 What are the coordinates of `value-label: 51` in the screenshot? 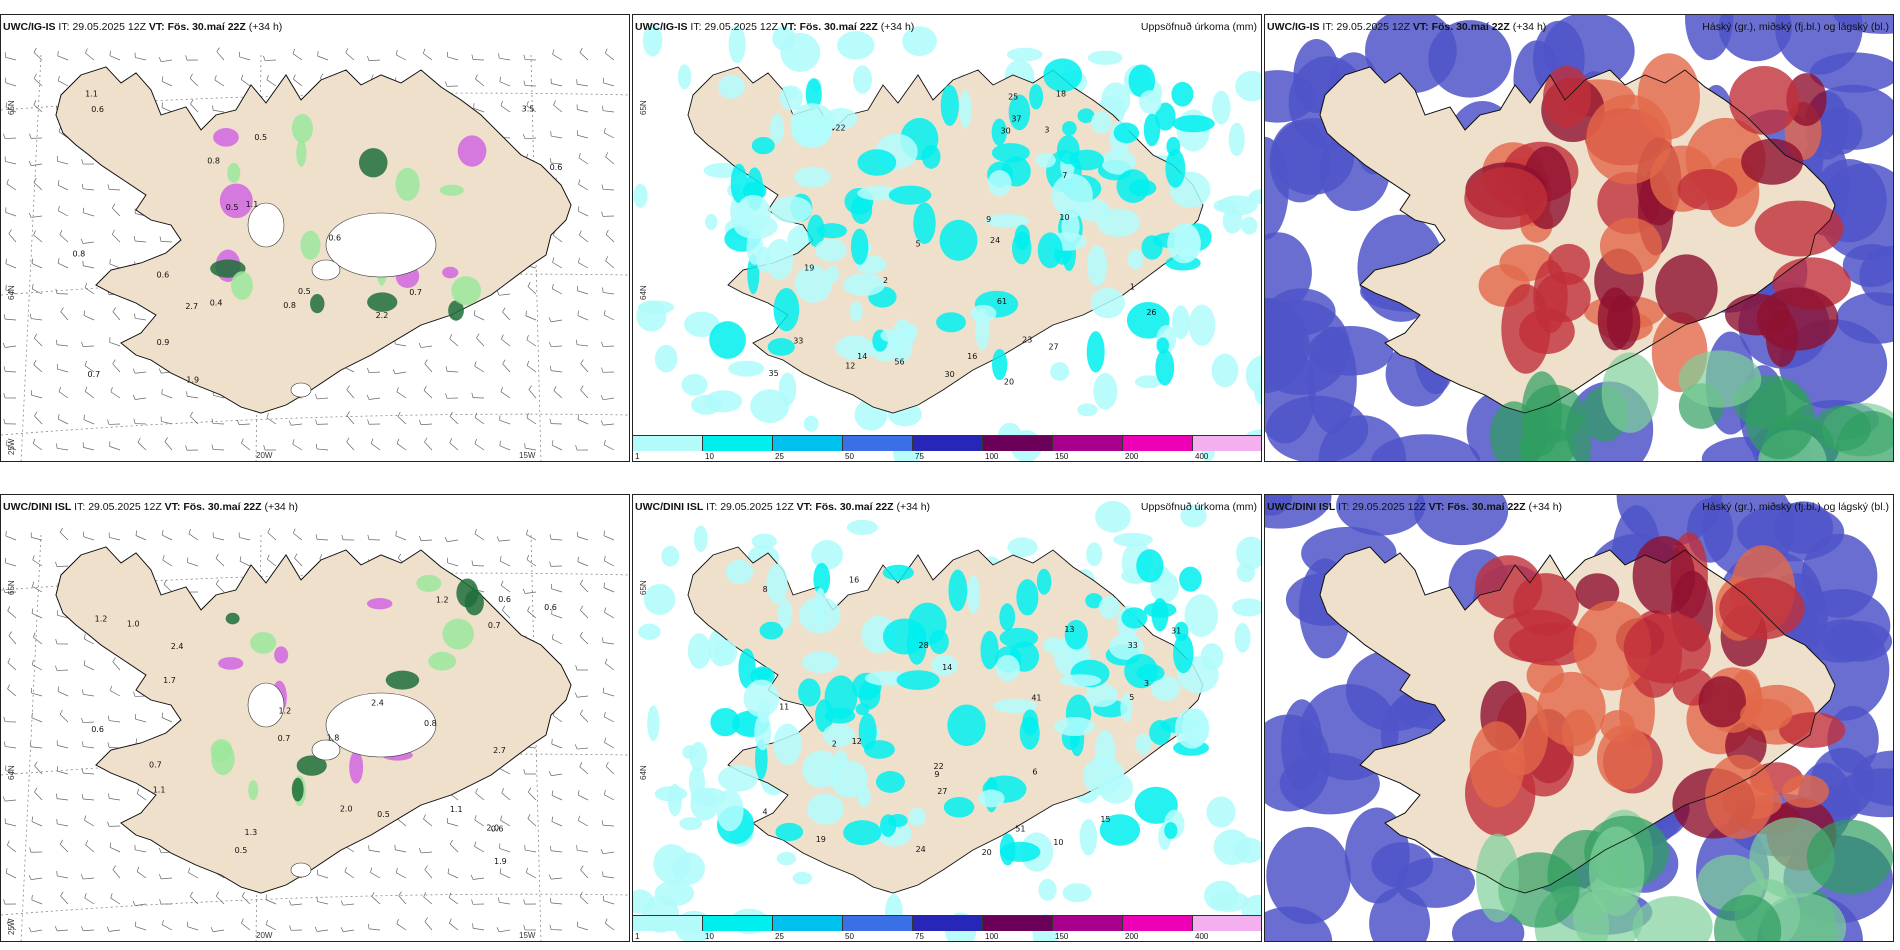 It's located at (1020, 829).